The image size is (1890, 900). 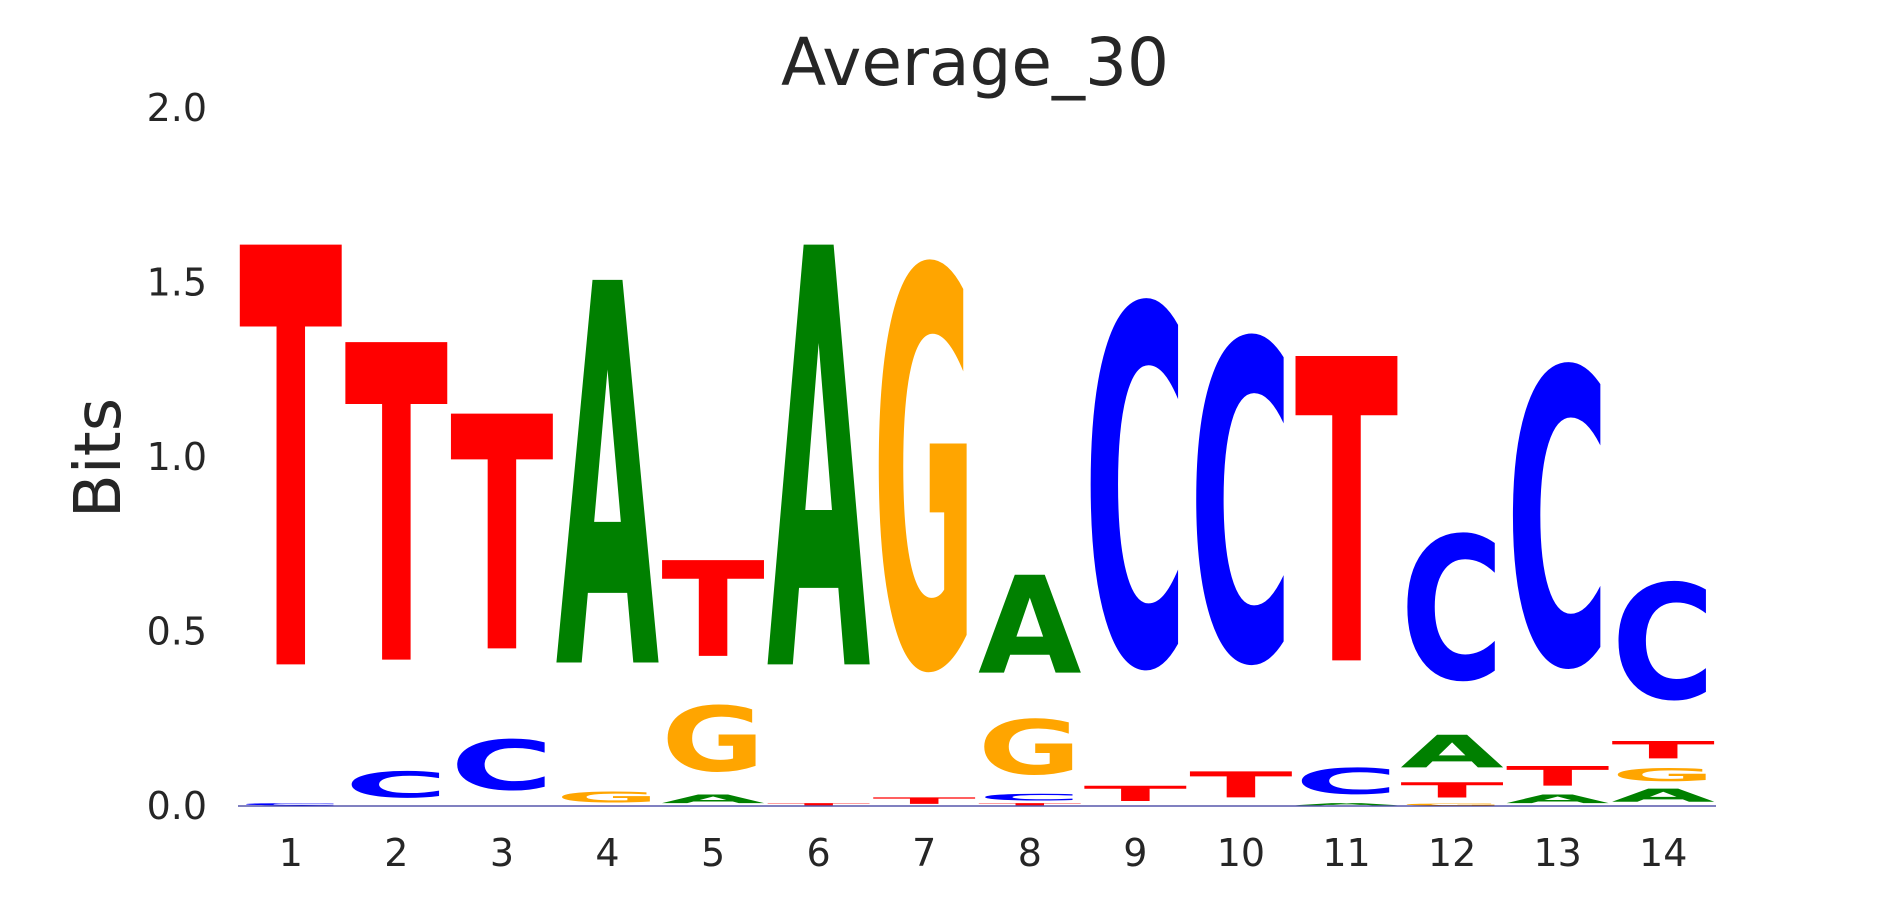 What do you see at coordinates (291, 853) in the screenshot?
I see `x-tick-label: 1` at bounding box center [291, 853].